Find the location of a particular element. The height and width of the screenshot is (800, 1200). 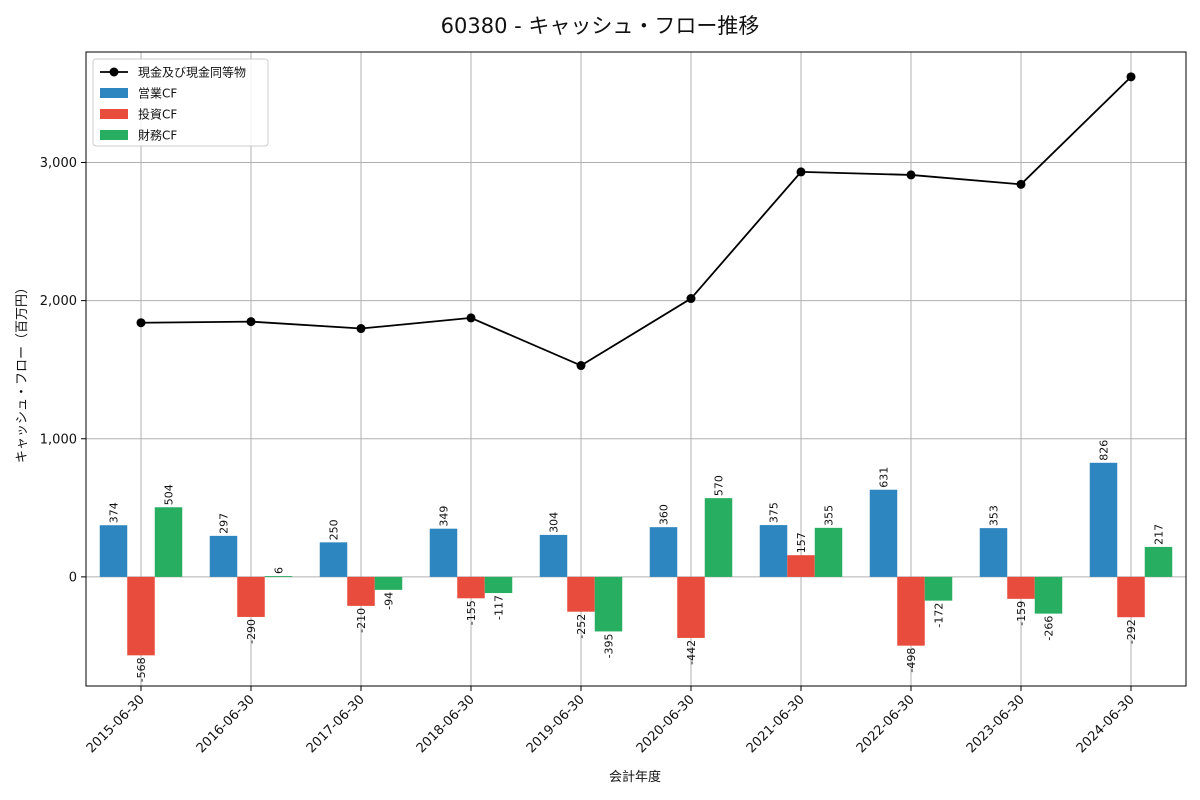

bar-value-label: -292 is located at coordinates (1131, 631).